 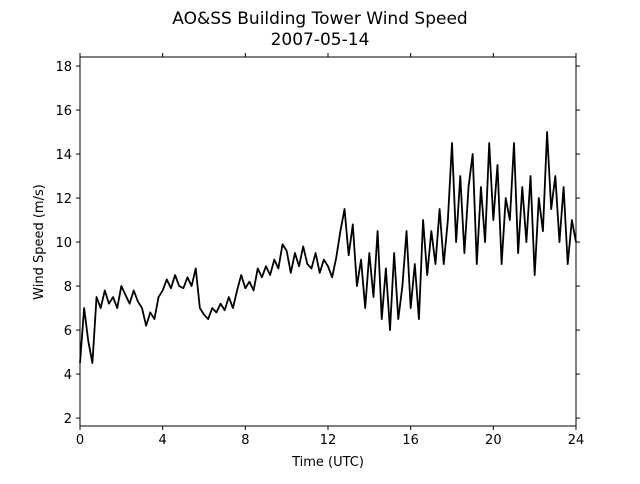 I want to click on x-tick-label: 0, so click(x=80, y=440).